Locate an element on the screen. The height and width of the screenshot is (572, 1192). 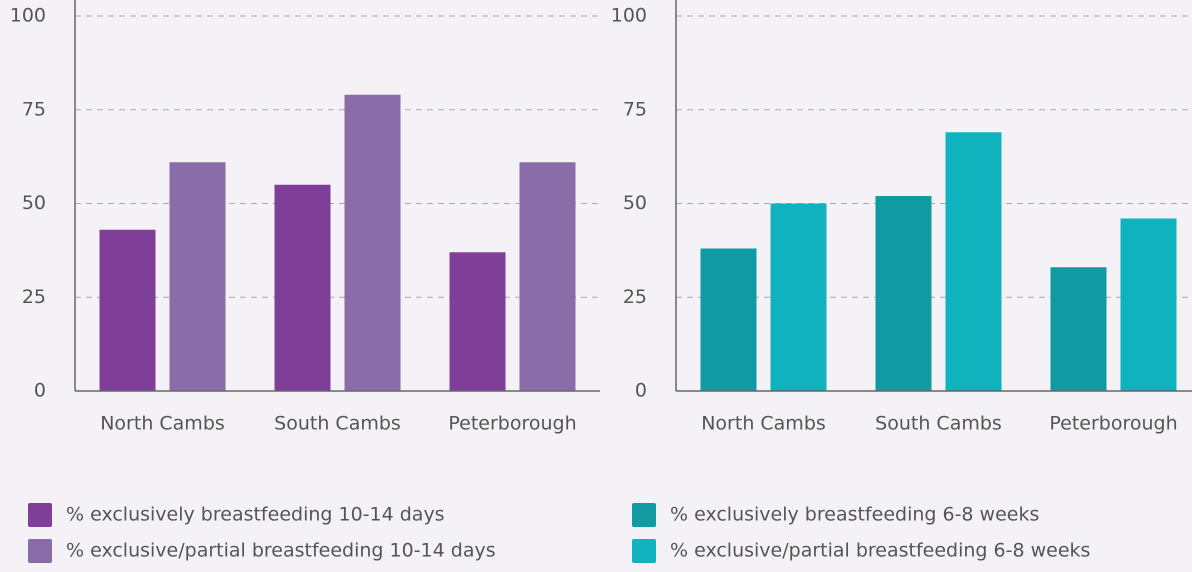
legend-label: % exclusively breastfeeding 6-8 weeks is located at coordinates (854, 515).